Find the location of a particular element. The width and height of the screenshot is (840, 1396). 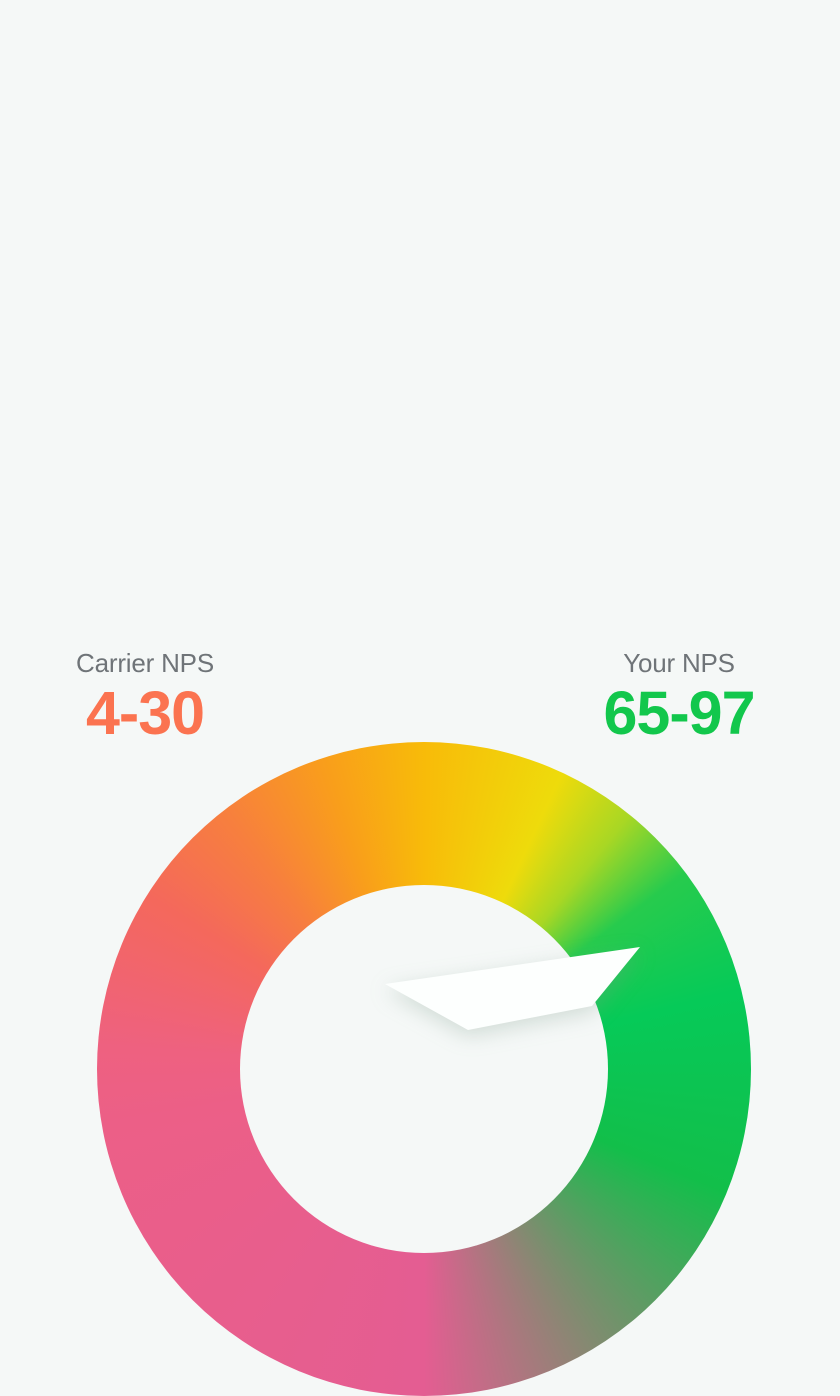

carrier-nps-stat: Carrier NPS 4-30 is located at coordinates (145, 696).